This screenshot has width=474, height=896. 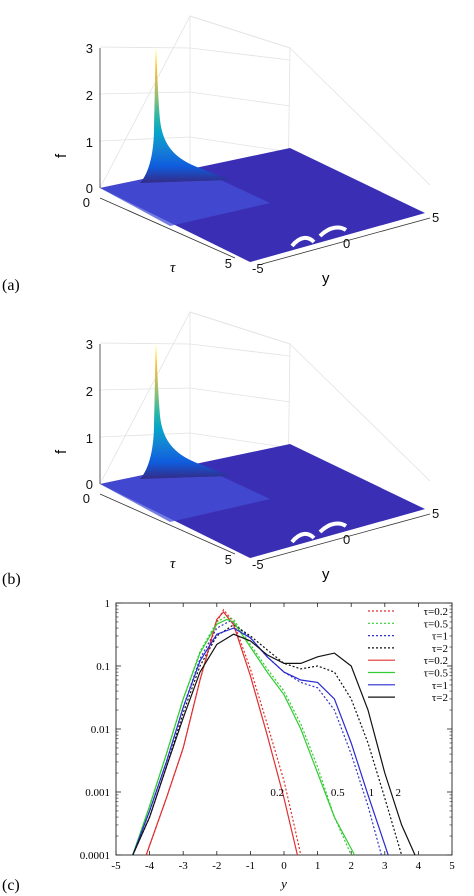 What do you see at coordinates (318, 866) in the screenshot?
I see `x-tick-label: 1` at bounding box center [318, 866].